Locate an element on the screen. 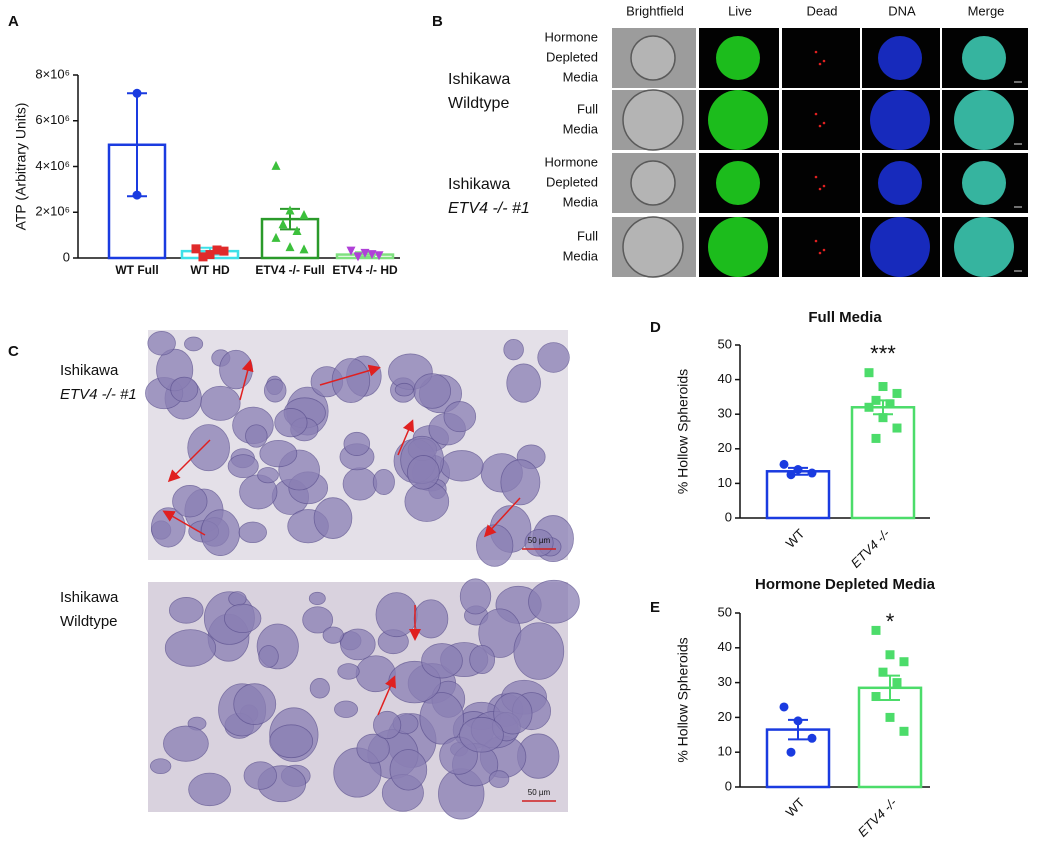 This screenshot has width=1050, height=845. row-label: Media is located at coordinates (581, 255).